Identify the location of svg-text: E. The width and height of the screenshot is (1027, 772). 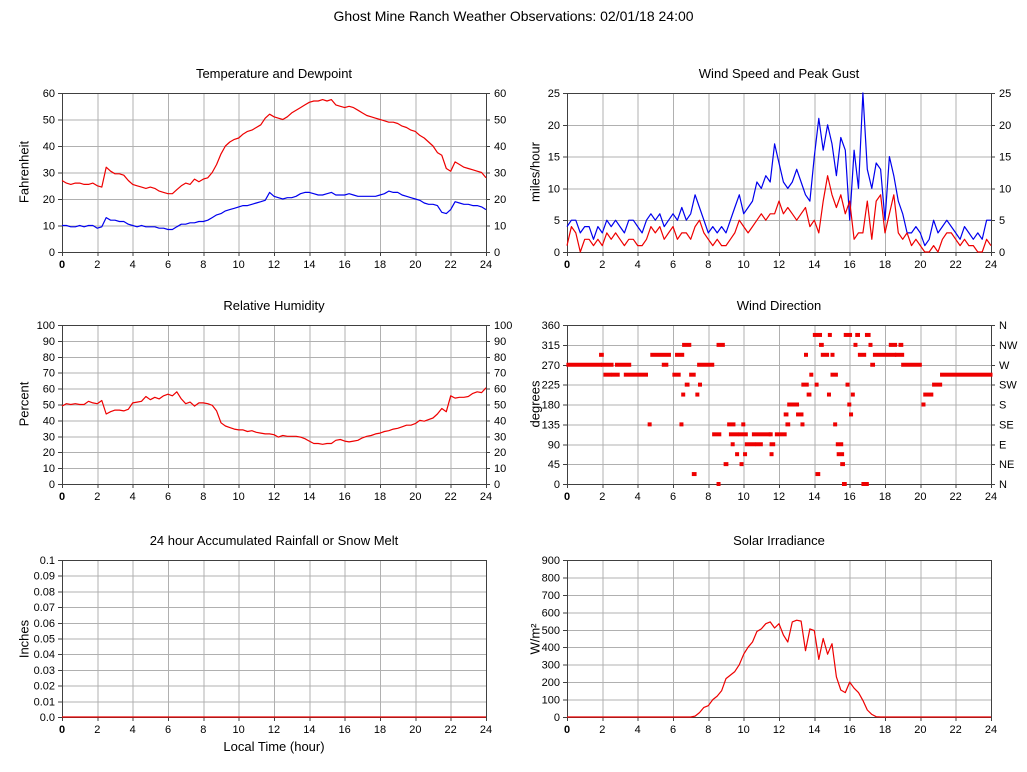
(1002, 445).